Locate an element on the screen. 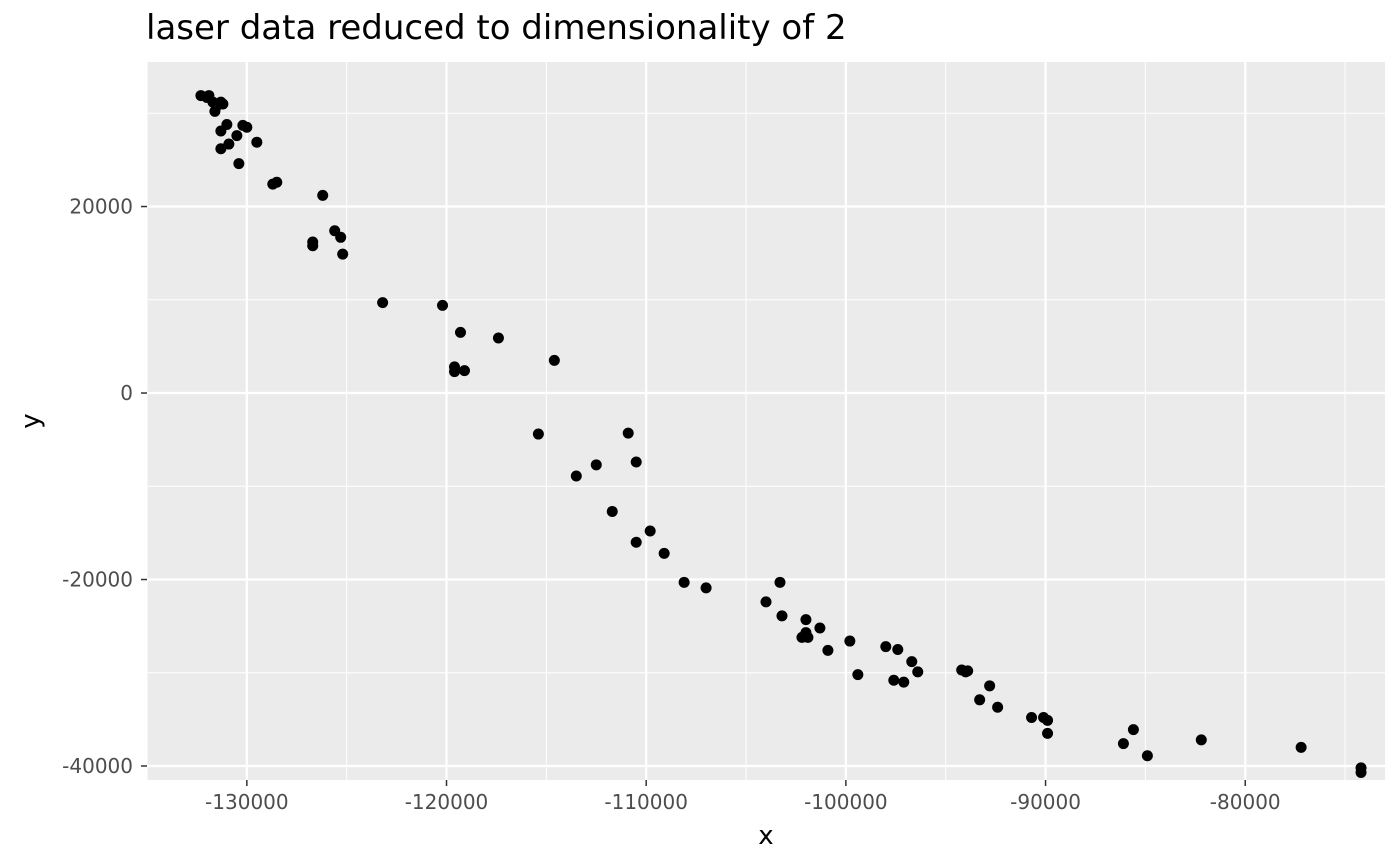 This screenshot has height=865, width=1400. x-tick-label: -100000 is located at coordinates (846, 802).